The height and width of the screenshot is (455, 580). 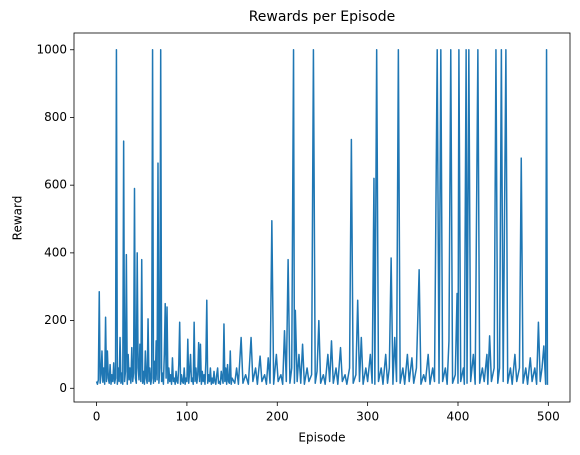 What do you see at coordinates (458, 417) in the screenshot?
I see `x-tick-label: 400` at bounding box center [458, 417].